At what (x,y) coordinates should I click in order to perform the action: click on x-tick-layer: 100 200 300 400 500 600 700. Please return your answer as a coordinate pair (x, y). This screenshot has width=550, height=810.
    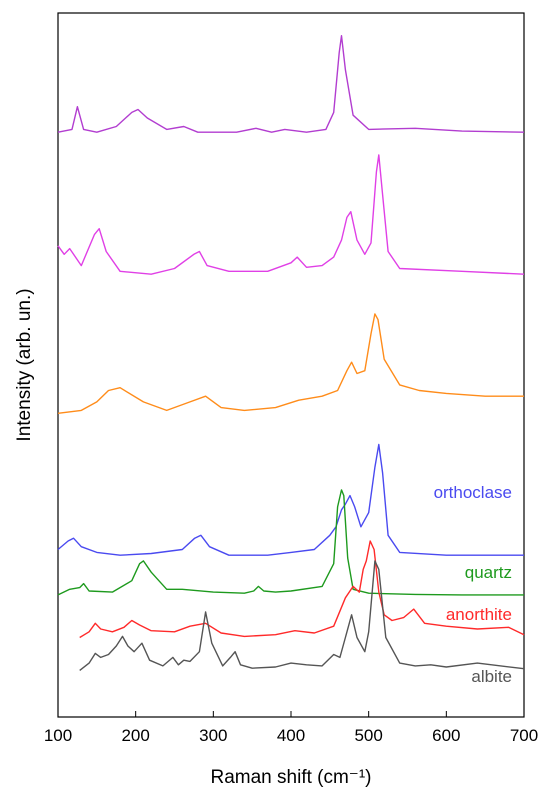
    Looking at the image, I should click on (291, 728).